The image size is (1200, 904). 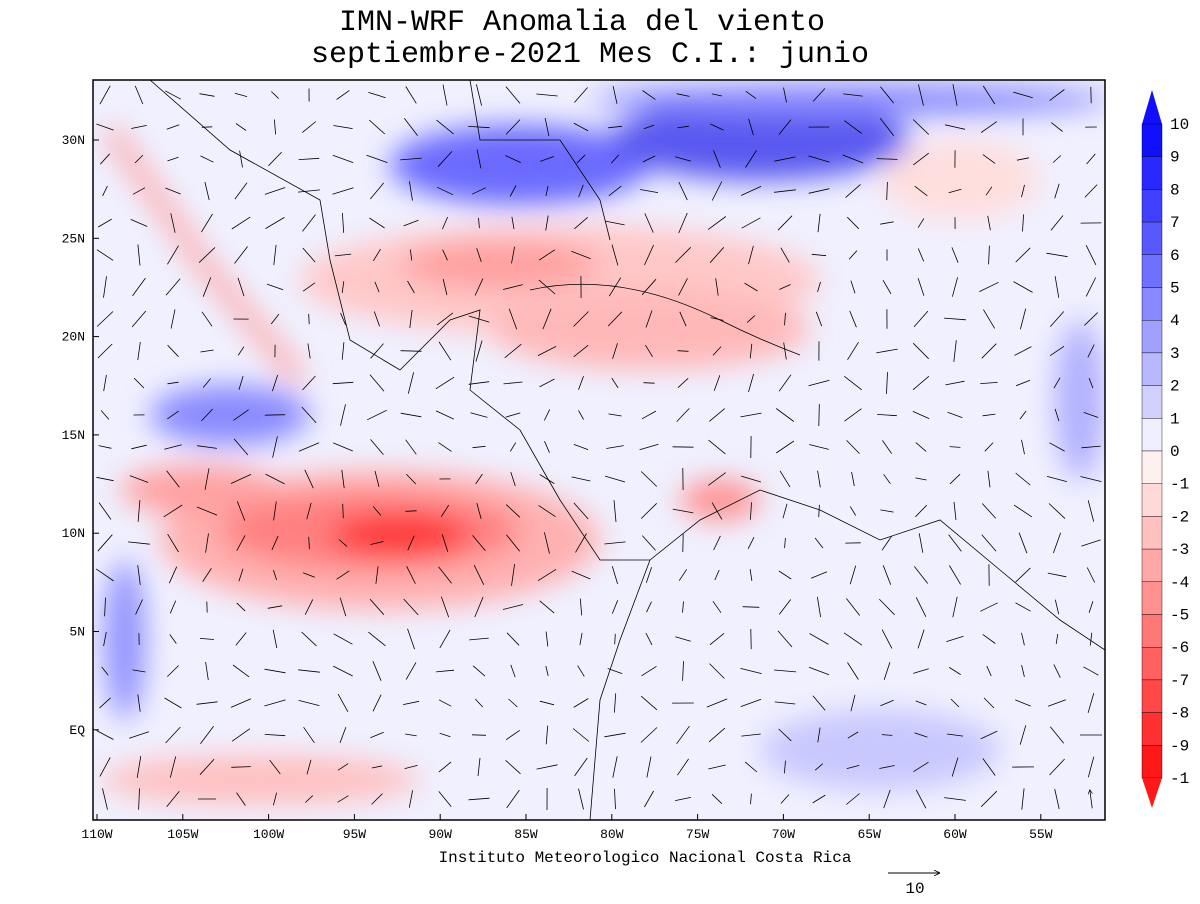 What do you see at coordinates (1175, 256) in the screenshot?
I see `colorbar-label: 6` at bounding box center [1175, 256].